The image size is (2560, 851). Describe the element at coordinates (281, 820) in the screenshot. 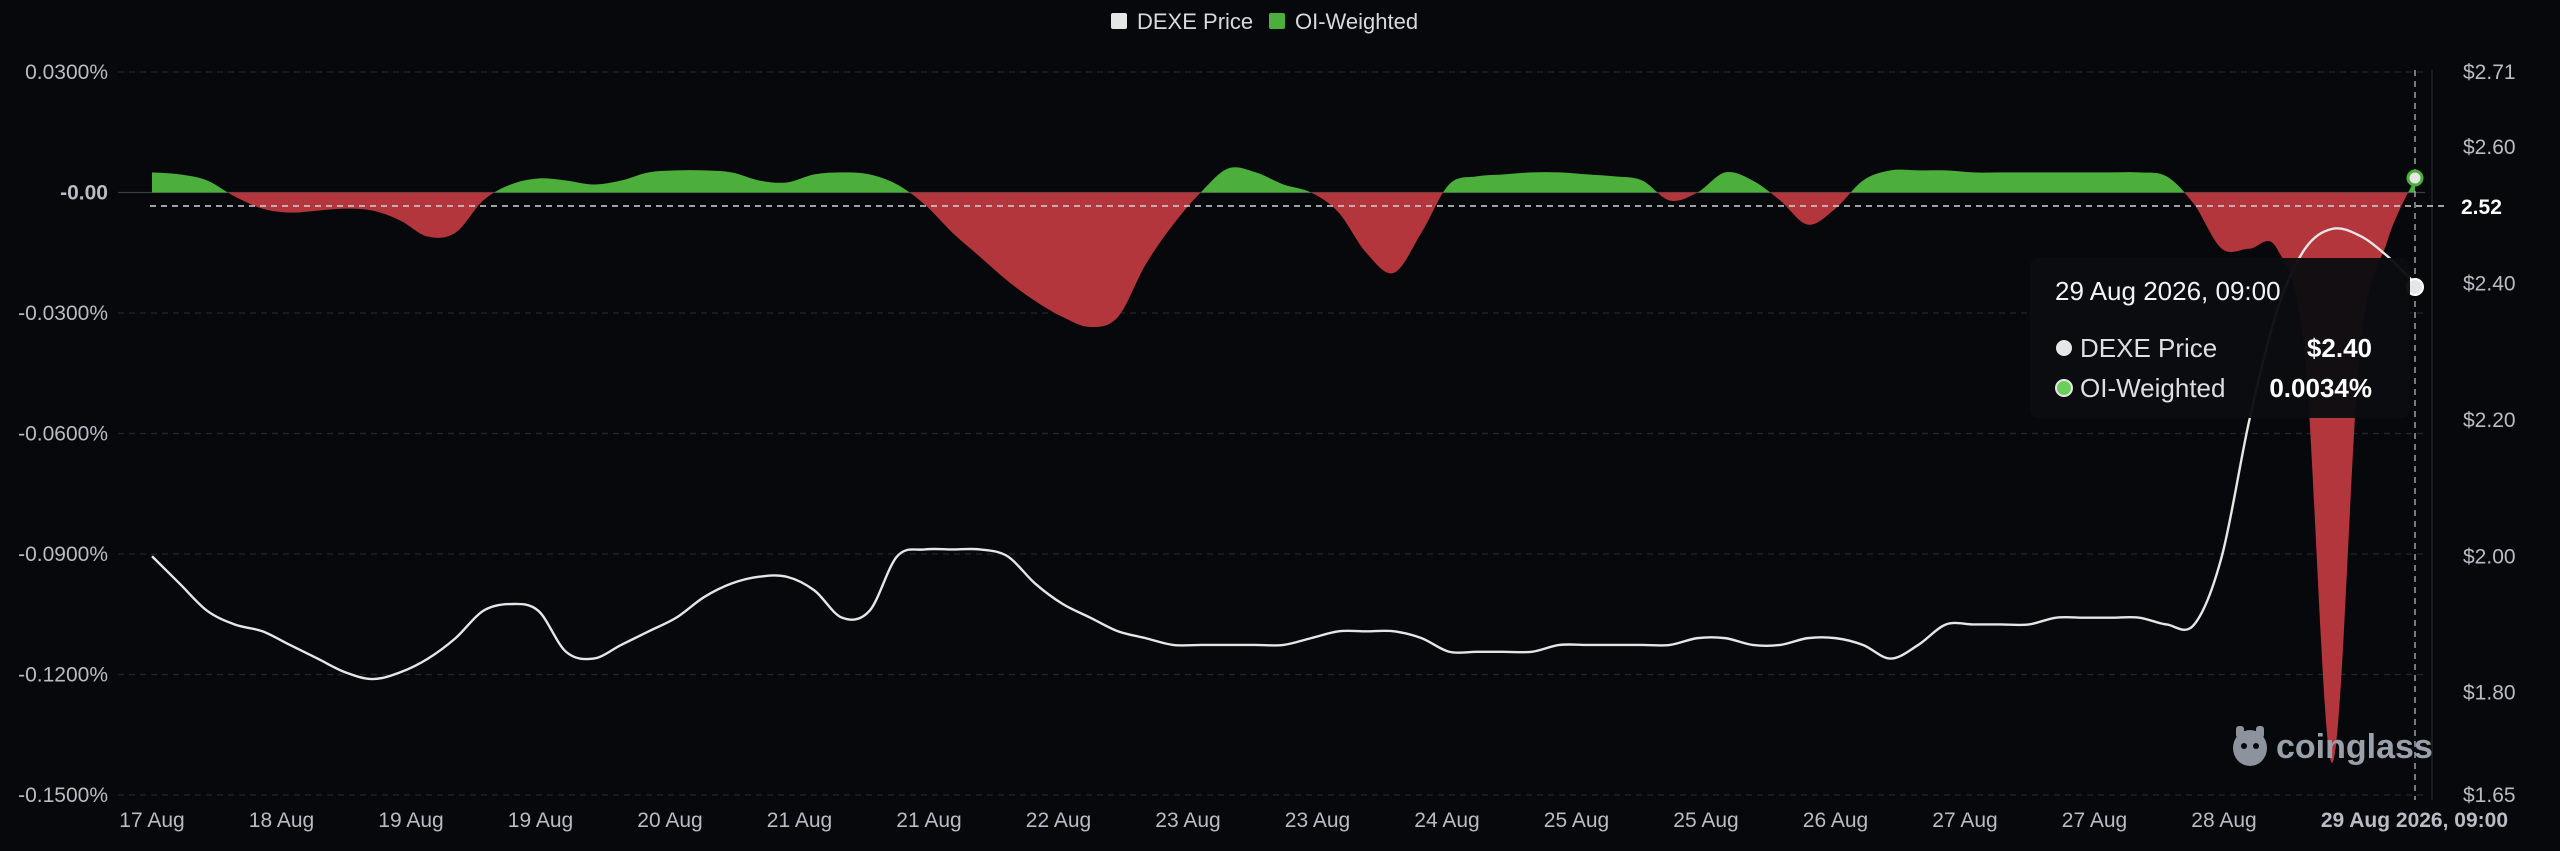

I see `x-tick-label: 18 Aug` at that location.